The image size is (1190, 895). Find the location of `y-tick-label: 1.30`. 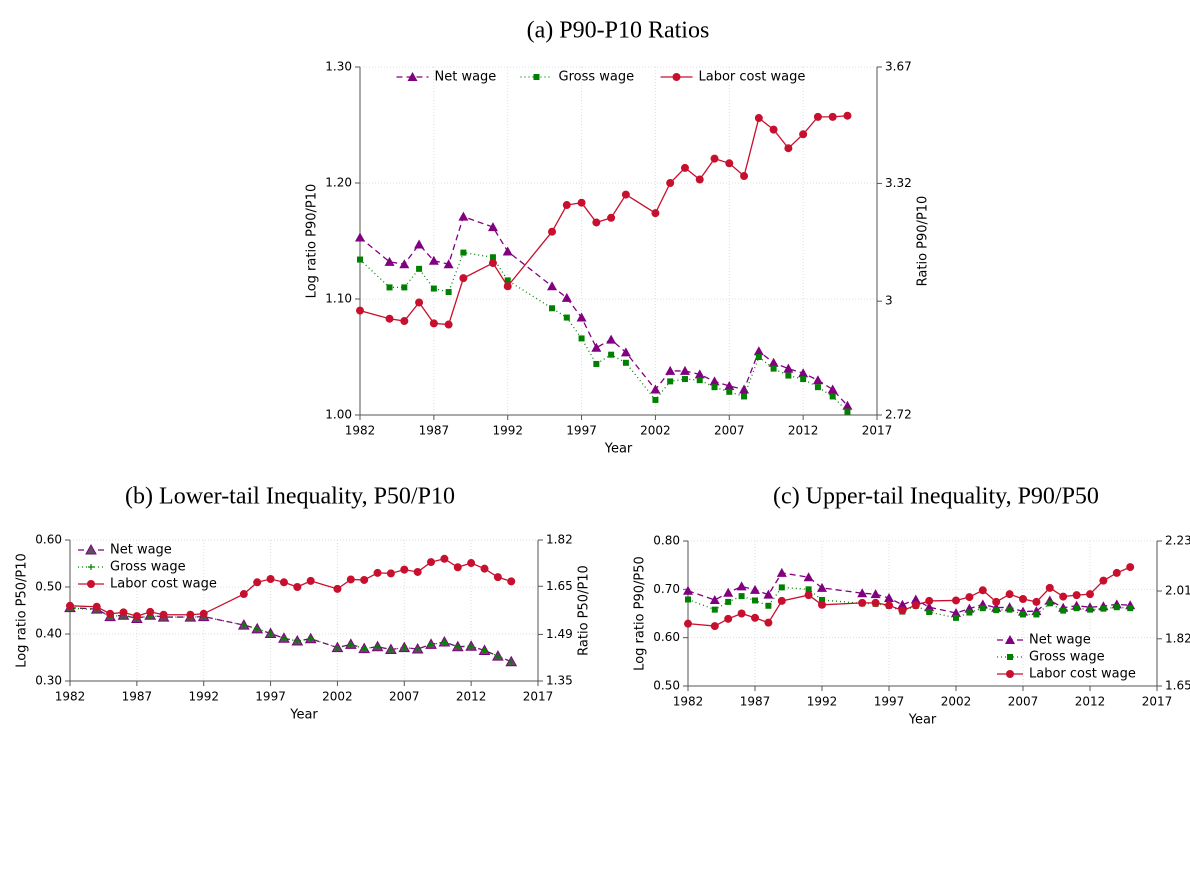

y-tick-label: 1.30 is located at coordinates (338, 67).